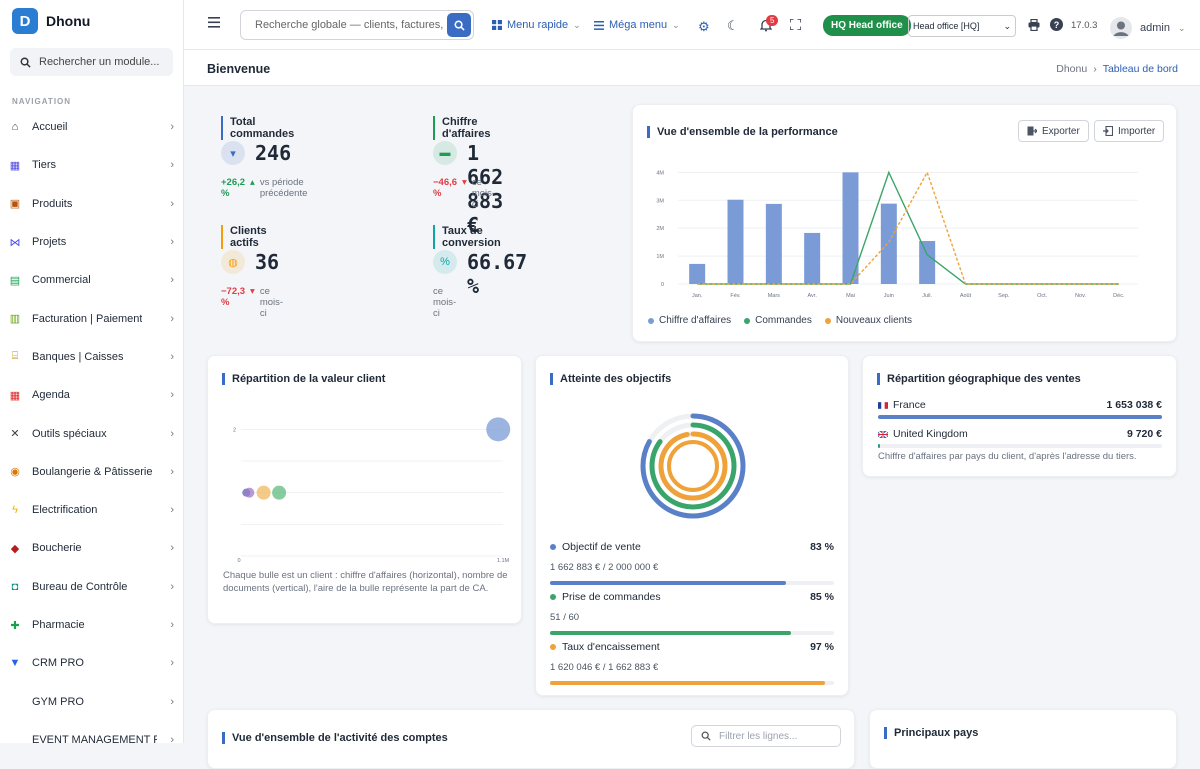 Image resolution: width=1200 pixels, height=769 pixels. I want to click on help-icon: ?, so click(1056, 24).